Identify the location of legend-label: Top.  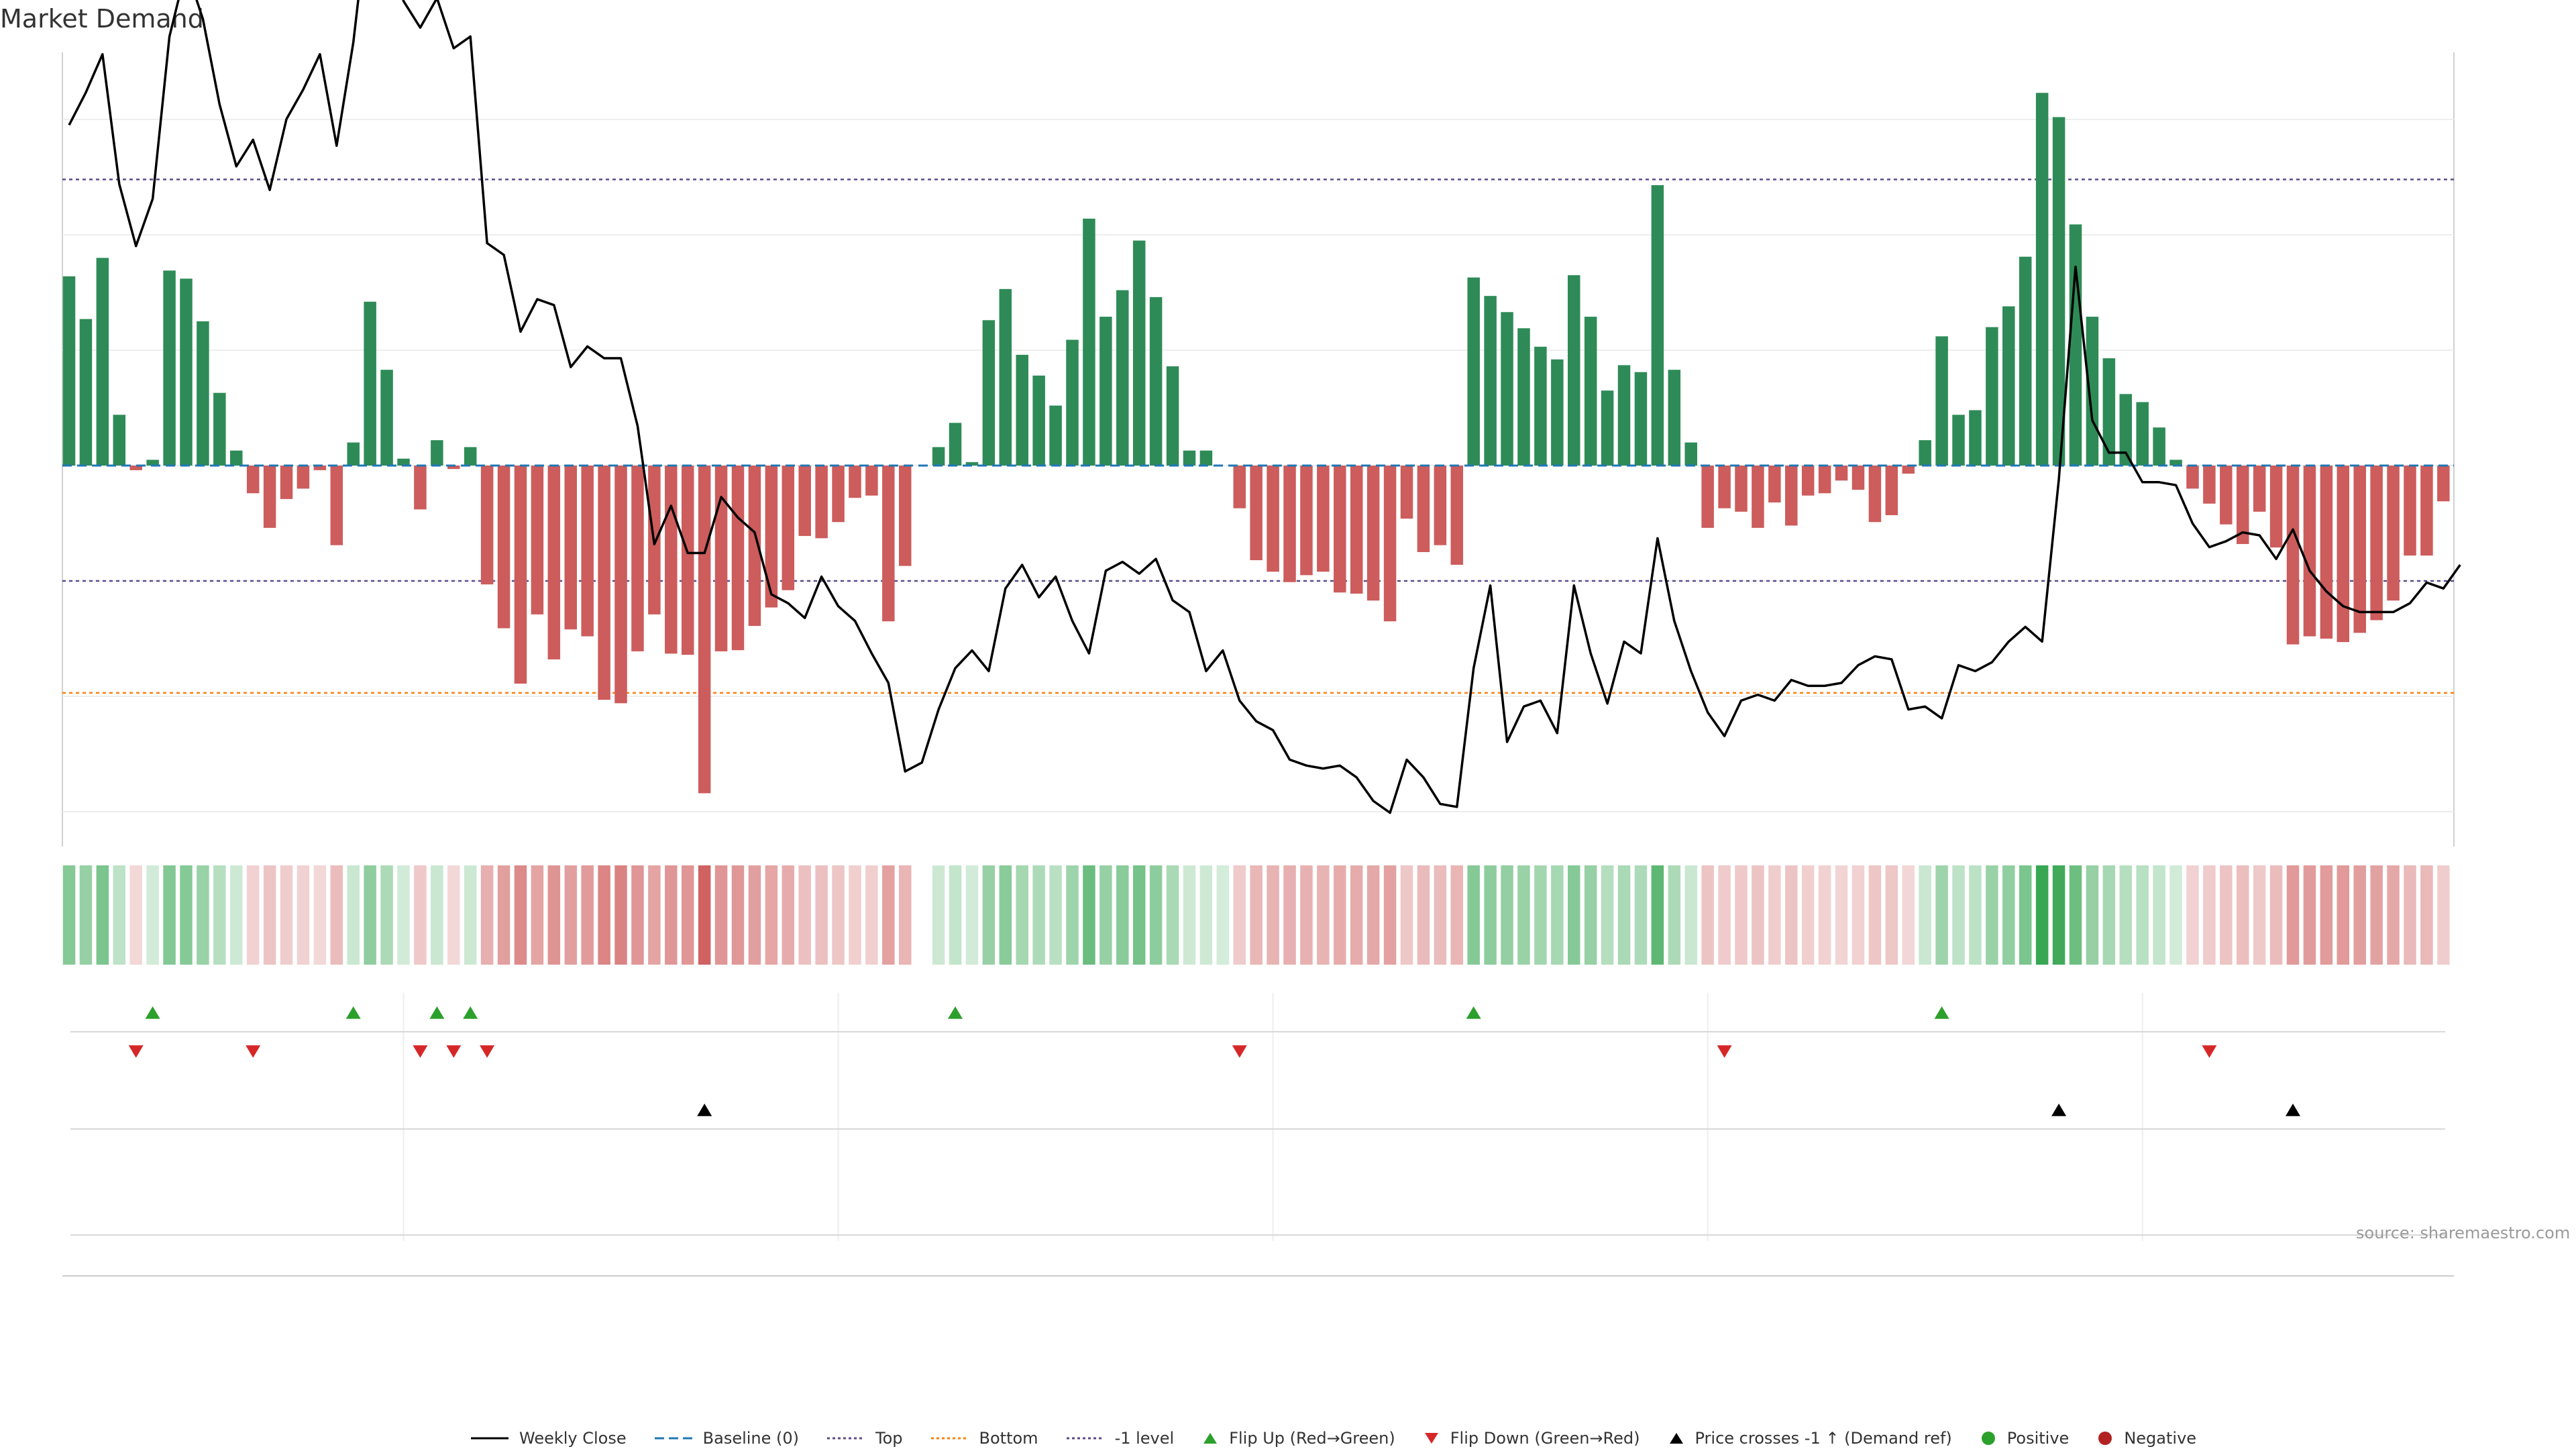
(889, 1438).